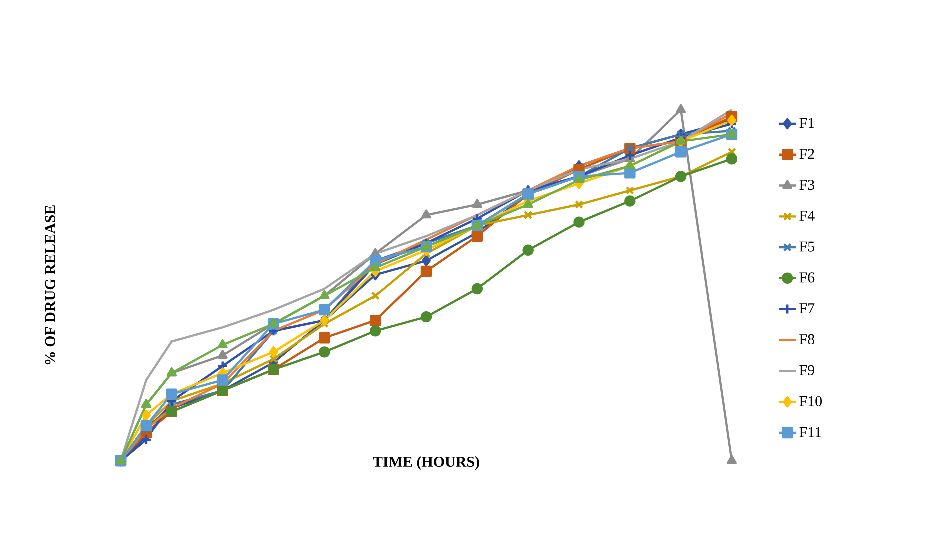  I want to click on y-axis-title: % OF DRUG RELEASE, so click(50, 285).